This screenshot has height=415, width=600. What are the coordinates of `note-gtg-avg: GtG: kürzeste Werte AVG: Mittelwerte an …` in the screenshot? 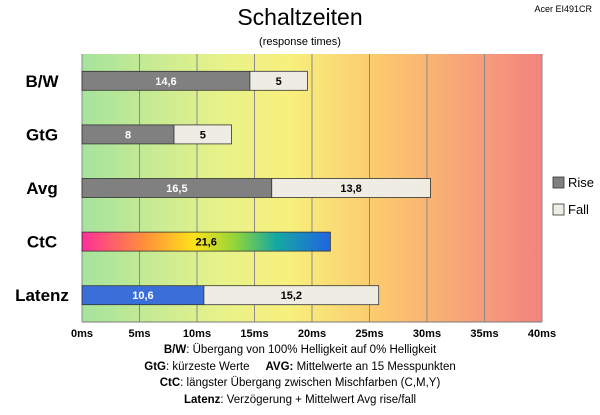 It's located at (300, 366).